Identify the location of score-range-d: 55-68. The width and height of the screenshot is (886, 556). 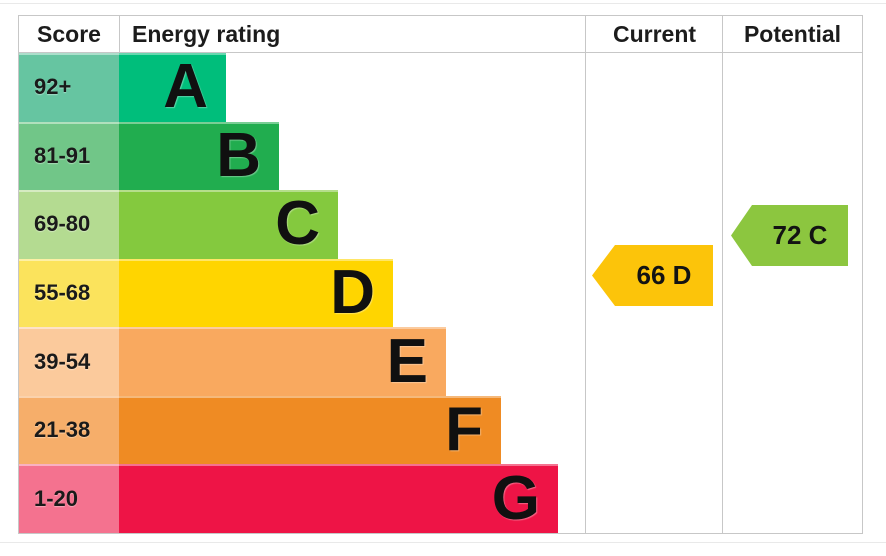
(69, 293).